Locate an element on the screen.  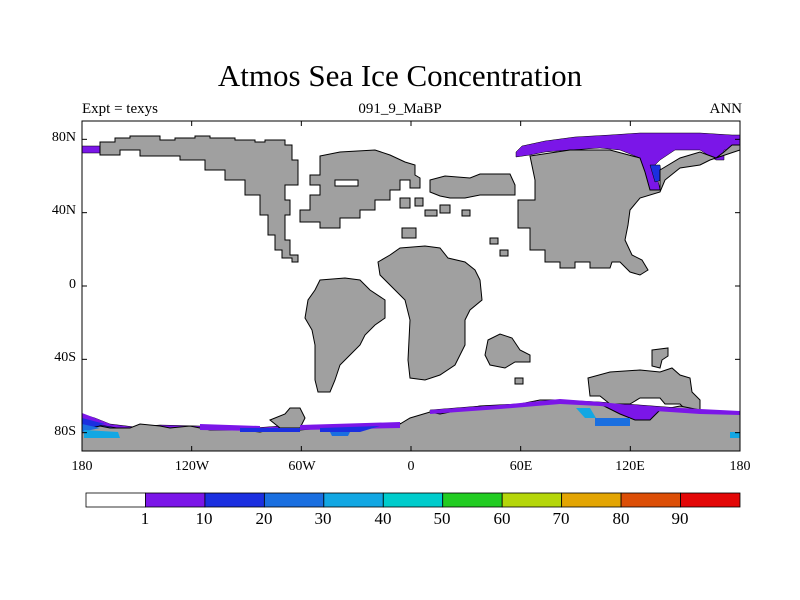
sea-ice-overlay-west-light is located at coordinates (102, 434).